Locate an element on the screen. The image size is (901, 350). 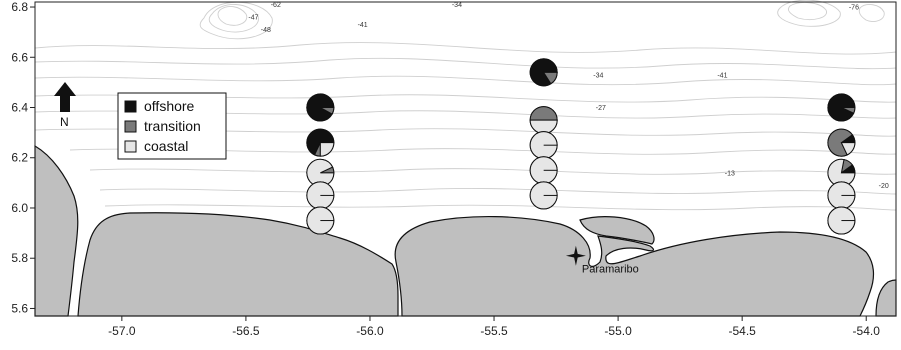
legend: offshore transition coastal is located at coordinates (172, 126).